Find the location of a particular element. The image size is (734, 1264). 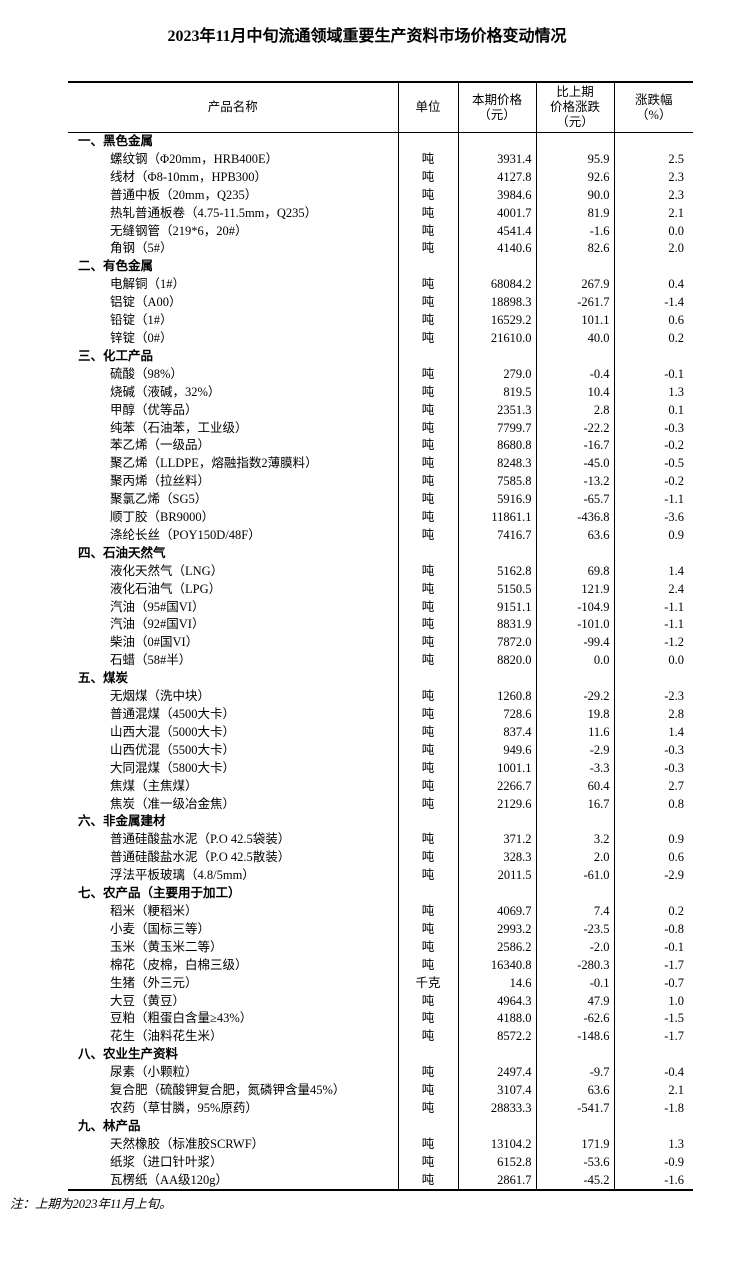

price-change-cell: -436.8 is located at coordinates (574, 518).